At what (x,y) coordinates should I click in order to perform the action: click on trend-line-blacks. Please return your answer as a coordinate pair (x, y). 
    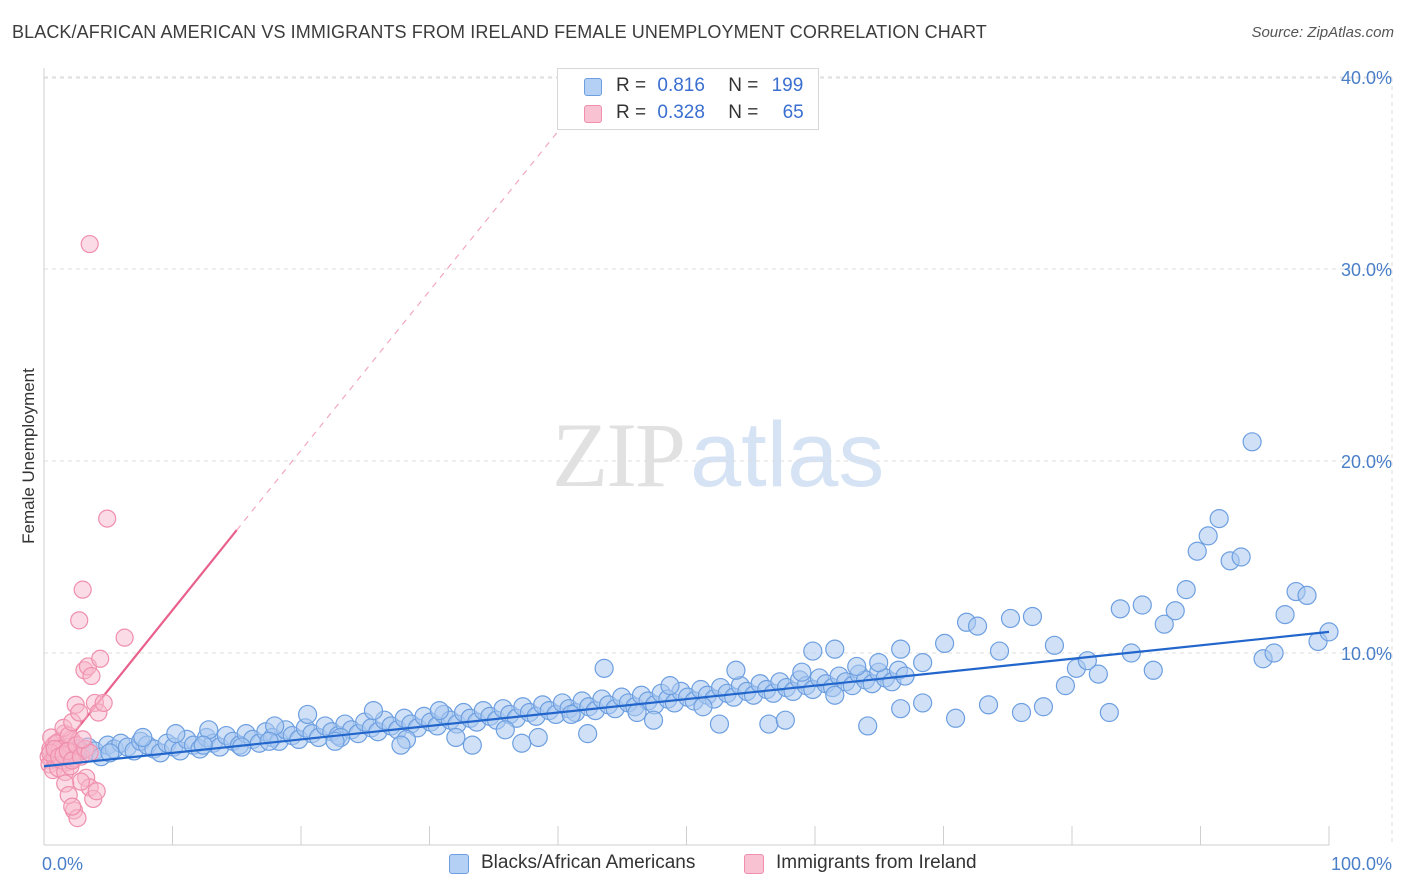
    Looking at the image, I should click on (686, 699).